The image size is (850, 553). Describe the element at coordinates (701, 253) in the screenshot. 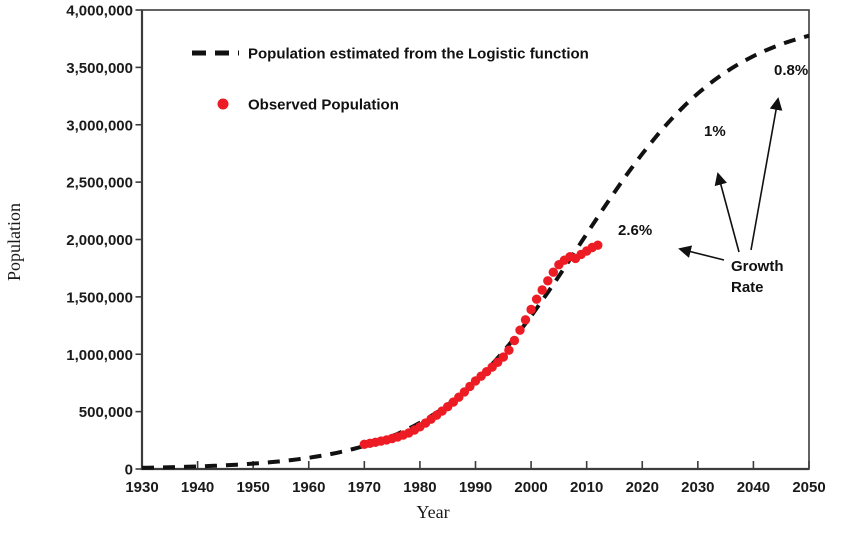

I see `arrow-to-2.6-percent` at that location.